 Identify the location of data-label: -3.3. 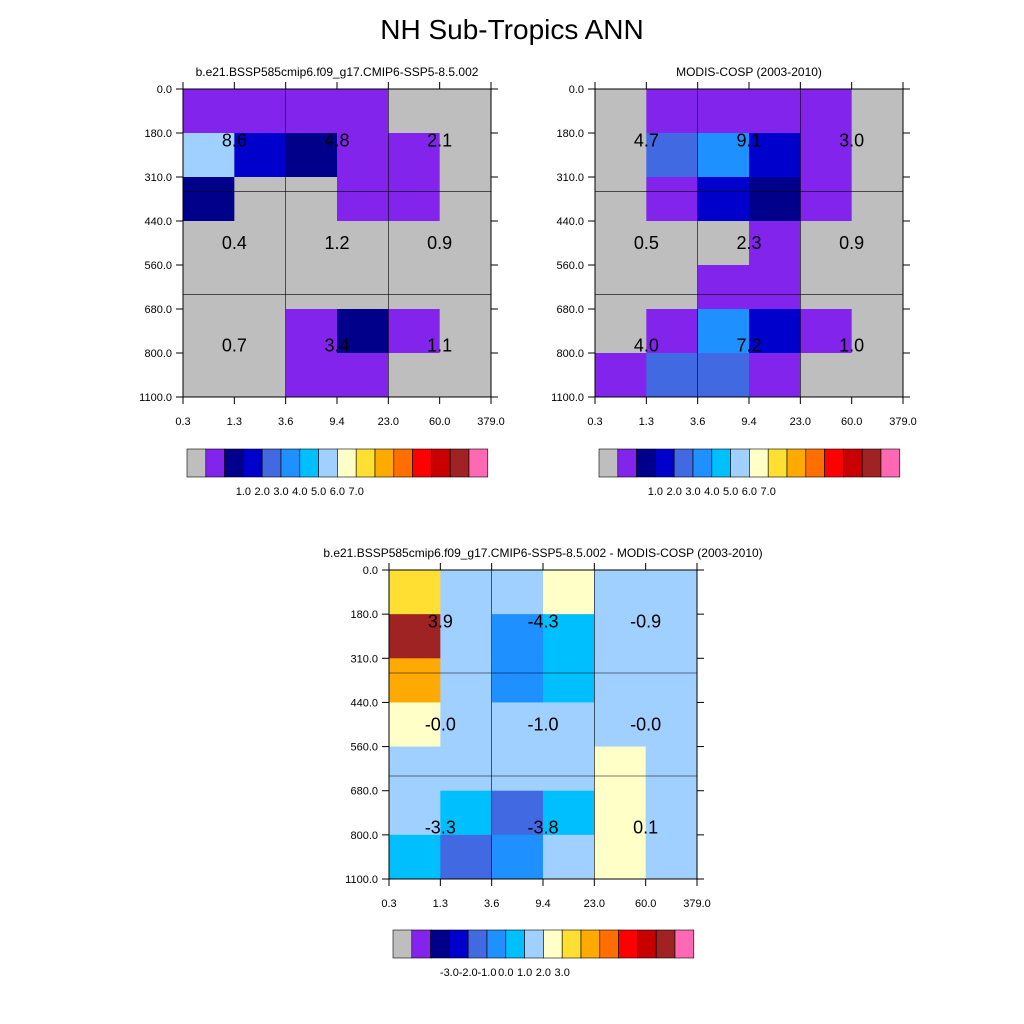
(440, 828).